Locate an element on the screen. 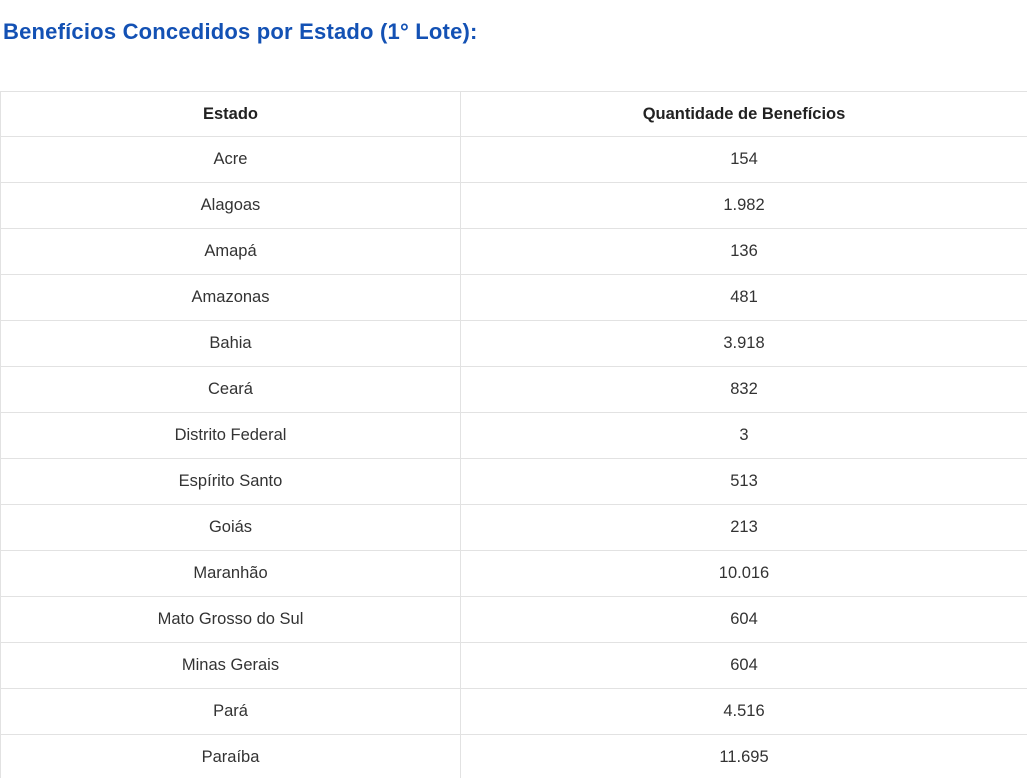 The height and width of the screenshot is (778, 1027). table-row: Distrito Federal 3 is located at coordinates (513, 435).